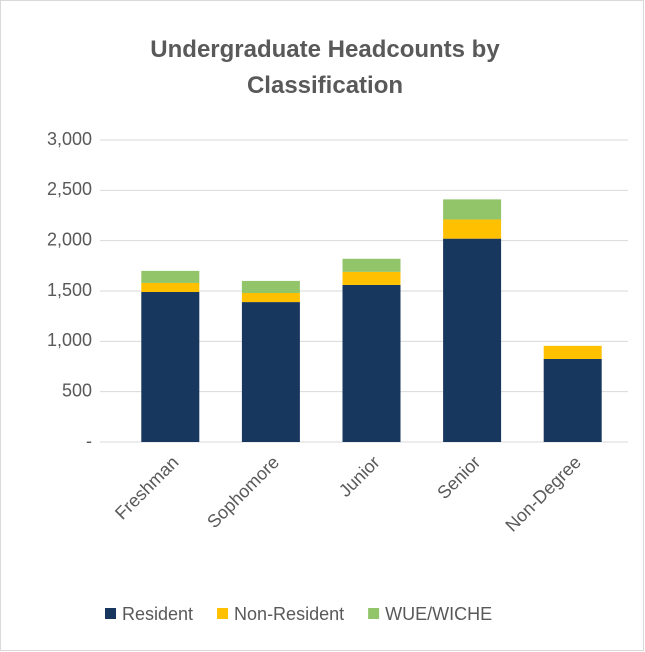  I want to click on legend-label: Non-Resident, so click(289, 614).